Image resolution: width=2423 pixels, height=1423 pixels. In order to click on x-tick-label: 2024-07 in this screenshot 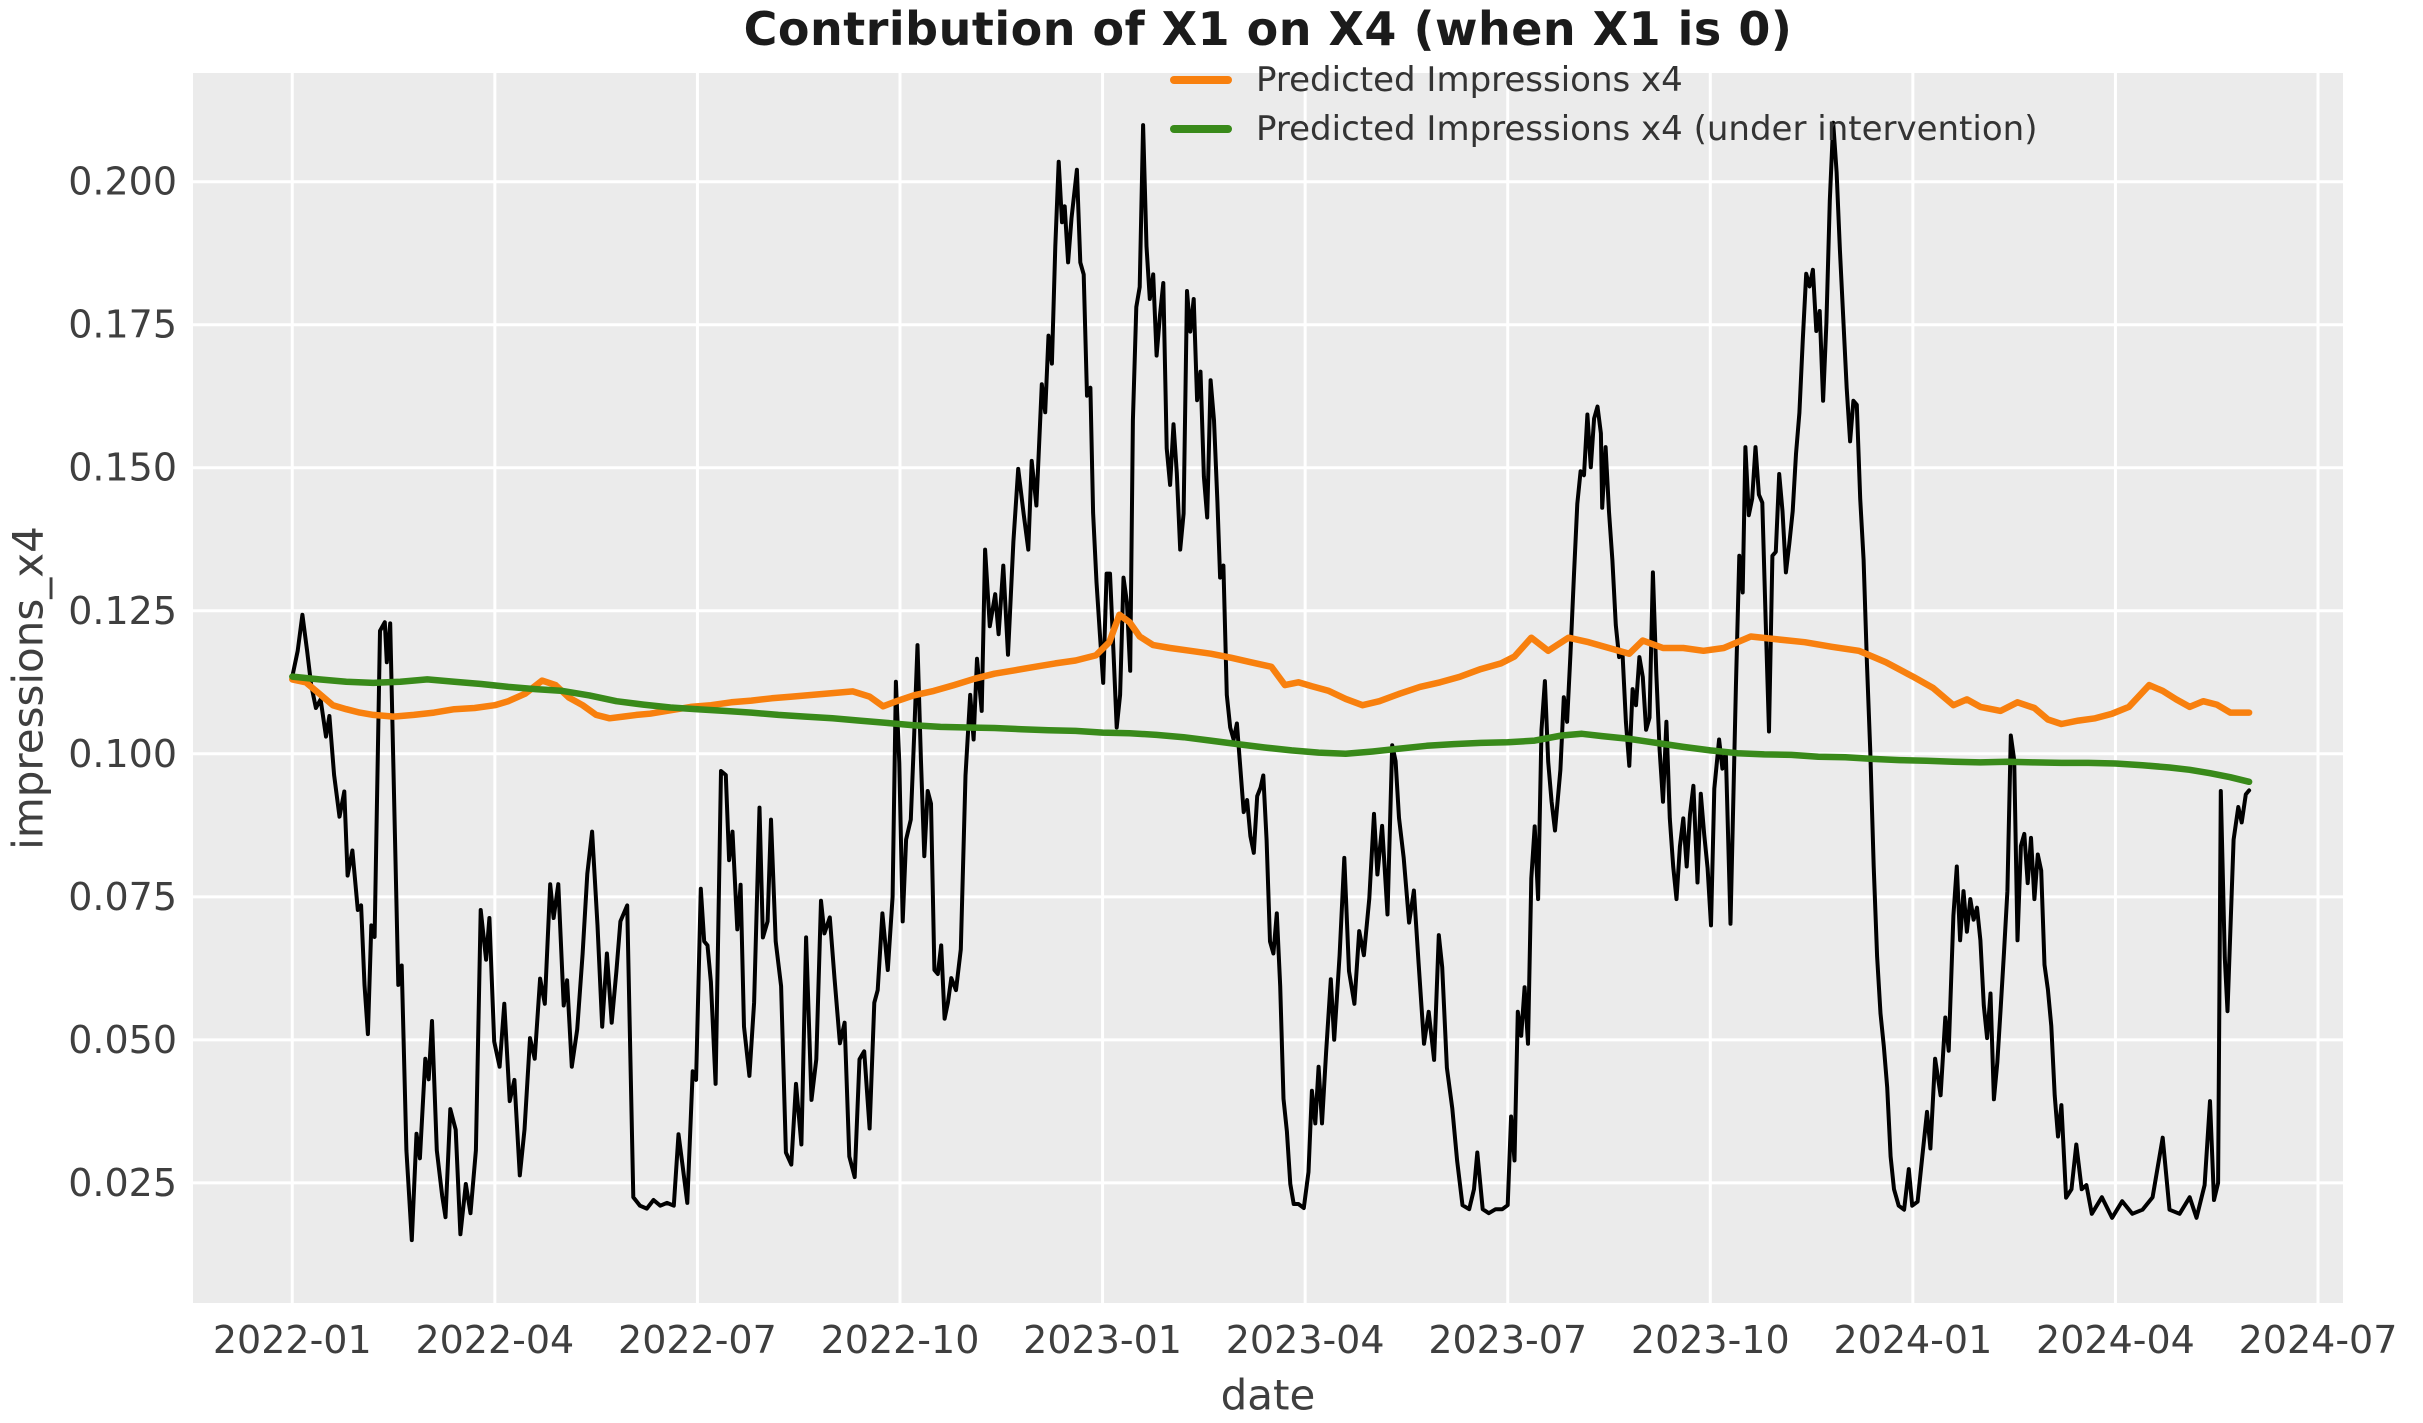, I will do `click(2318, 1340)`.